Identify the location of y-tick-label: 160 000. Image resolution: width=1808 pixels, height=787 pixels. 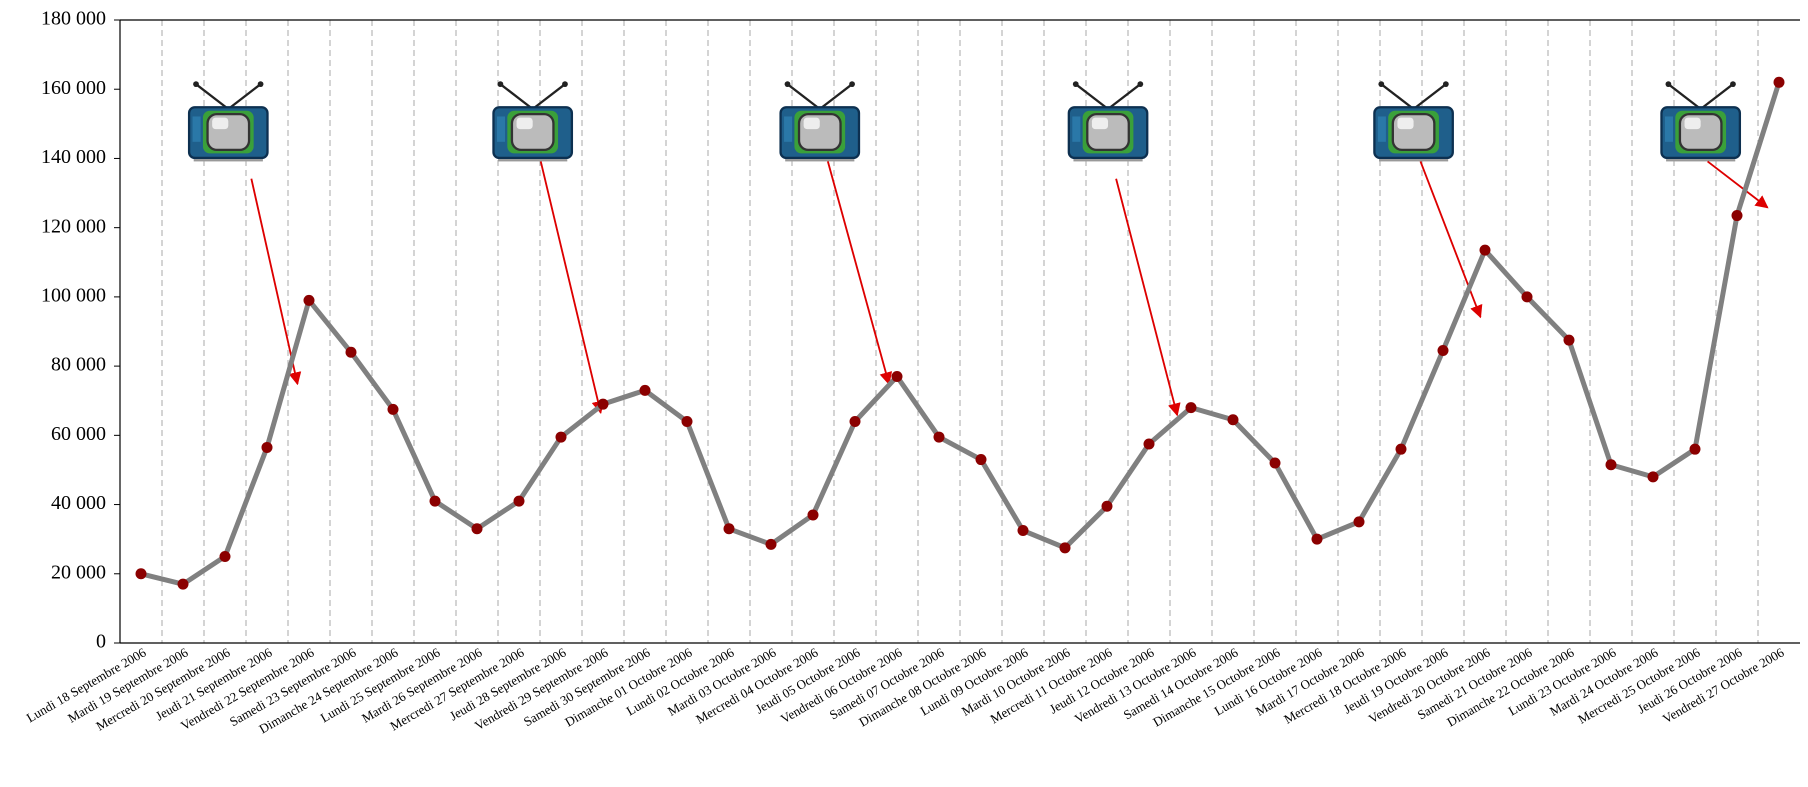
(73, 88).